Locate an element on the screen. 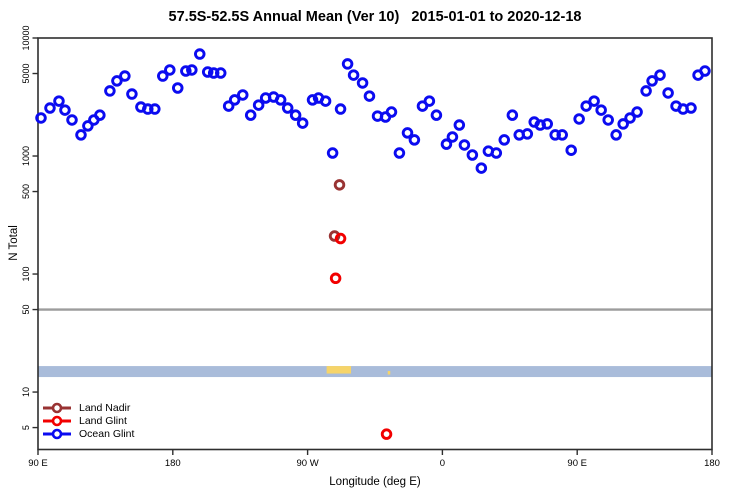 Image resolution: width=750 pixels, height=500 pixels. land-glint-marker-icon is located at coordinates (57, 421).